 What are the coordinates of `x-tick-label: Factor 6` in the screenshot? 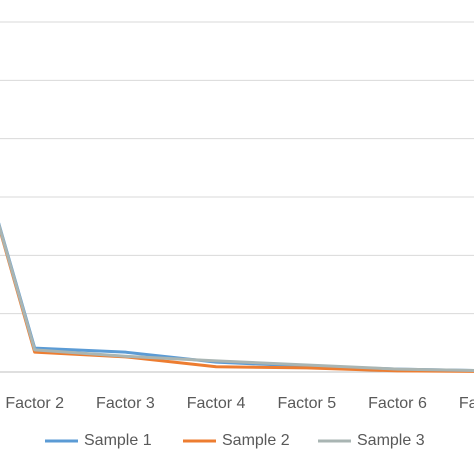 It's located at (397, 403).